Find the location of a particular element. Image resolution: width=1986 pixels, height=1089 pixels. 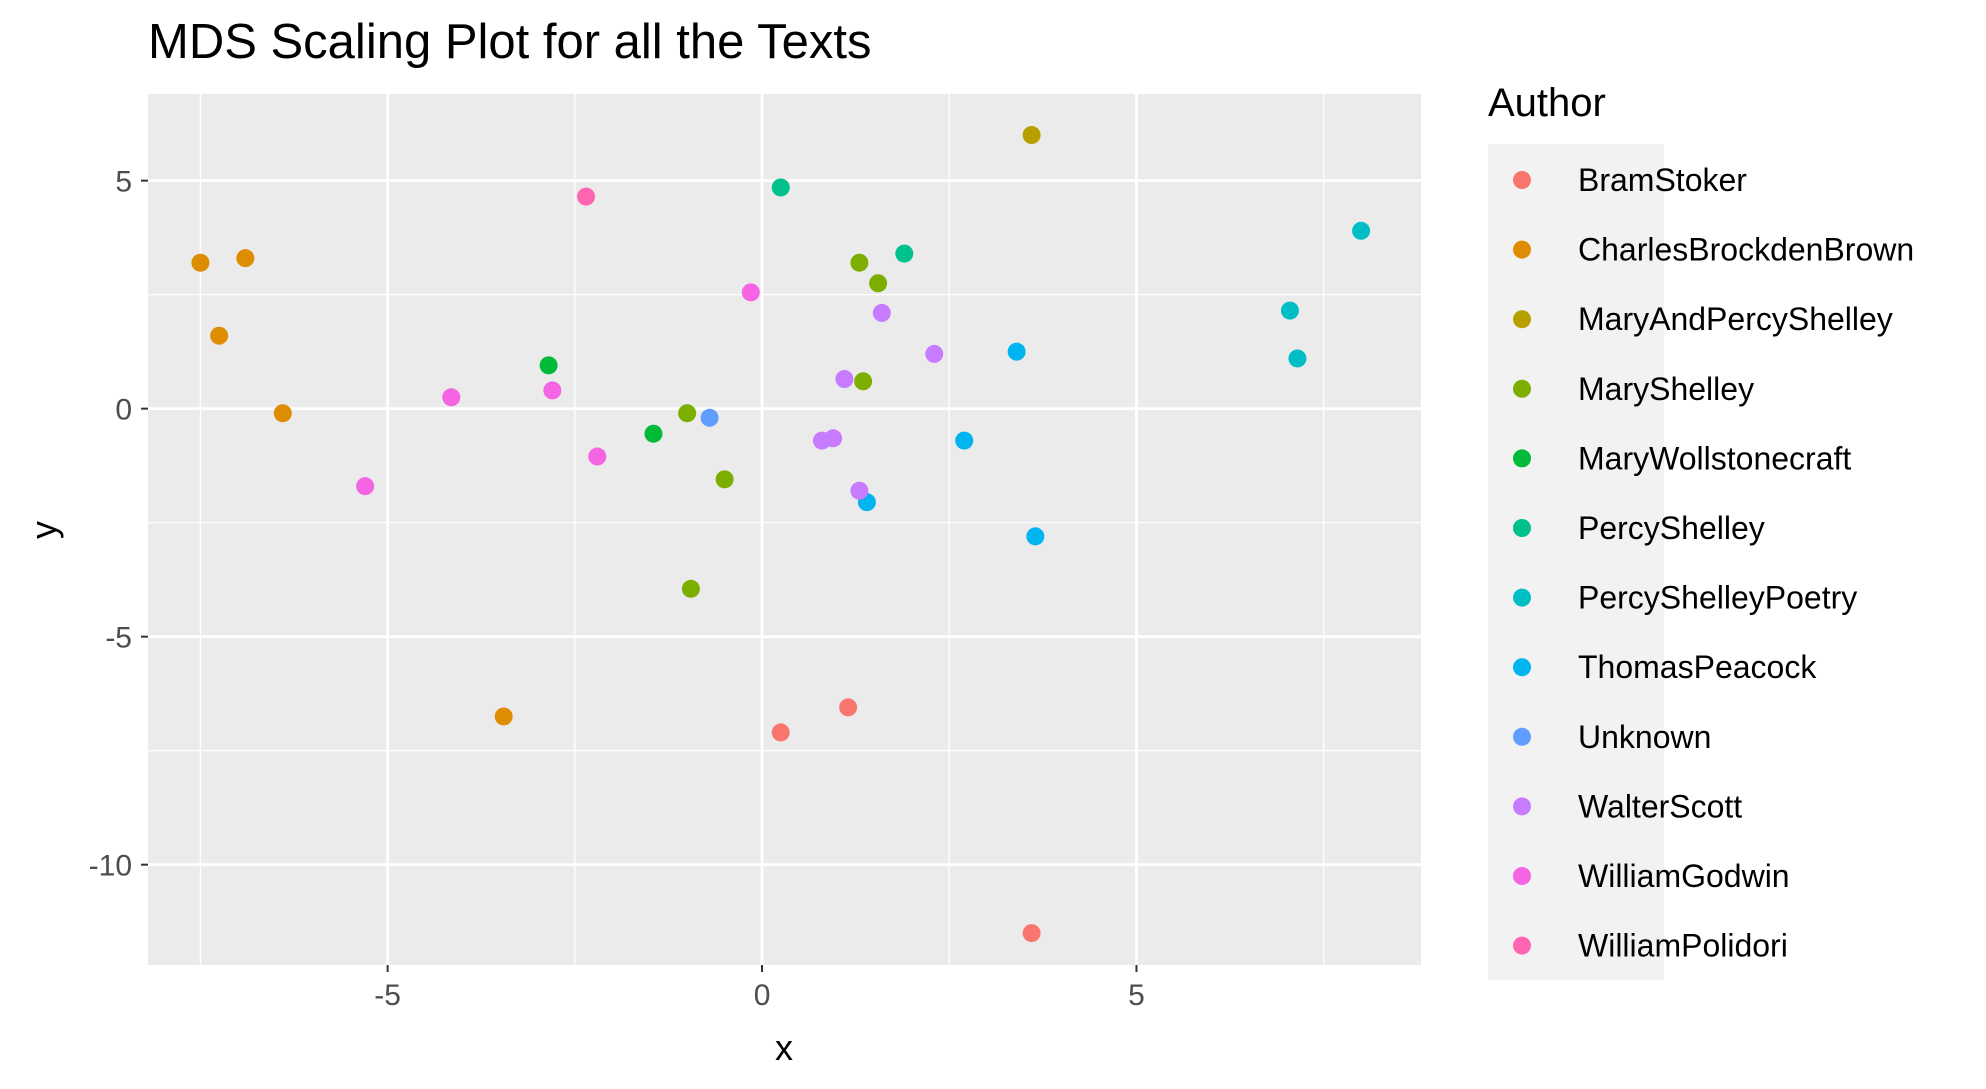

legend-label: WilliamGodwin is located at coordinates (1684, 876).